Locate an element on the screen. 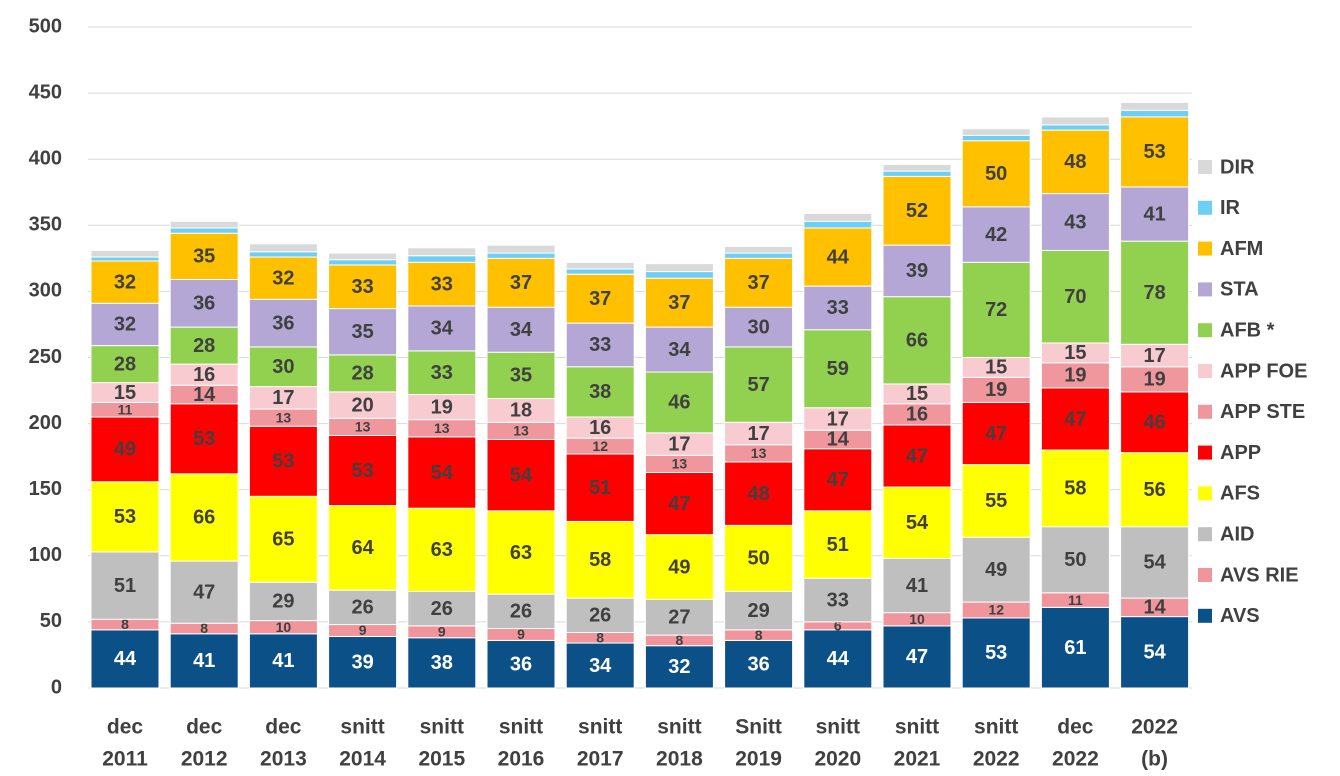  data-label: 54 is located at coordinates (1154, 653).